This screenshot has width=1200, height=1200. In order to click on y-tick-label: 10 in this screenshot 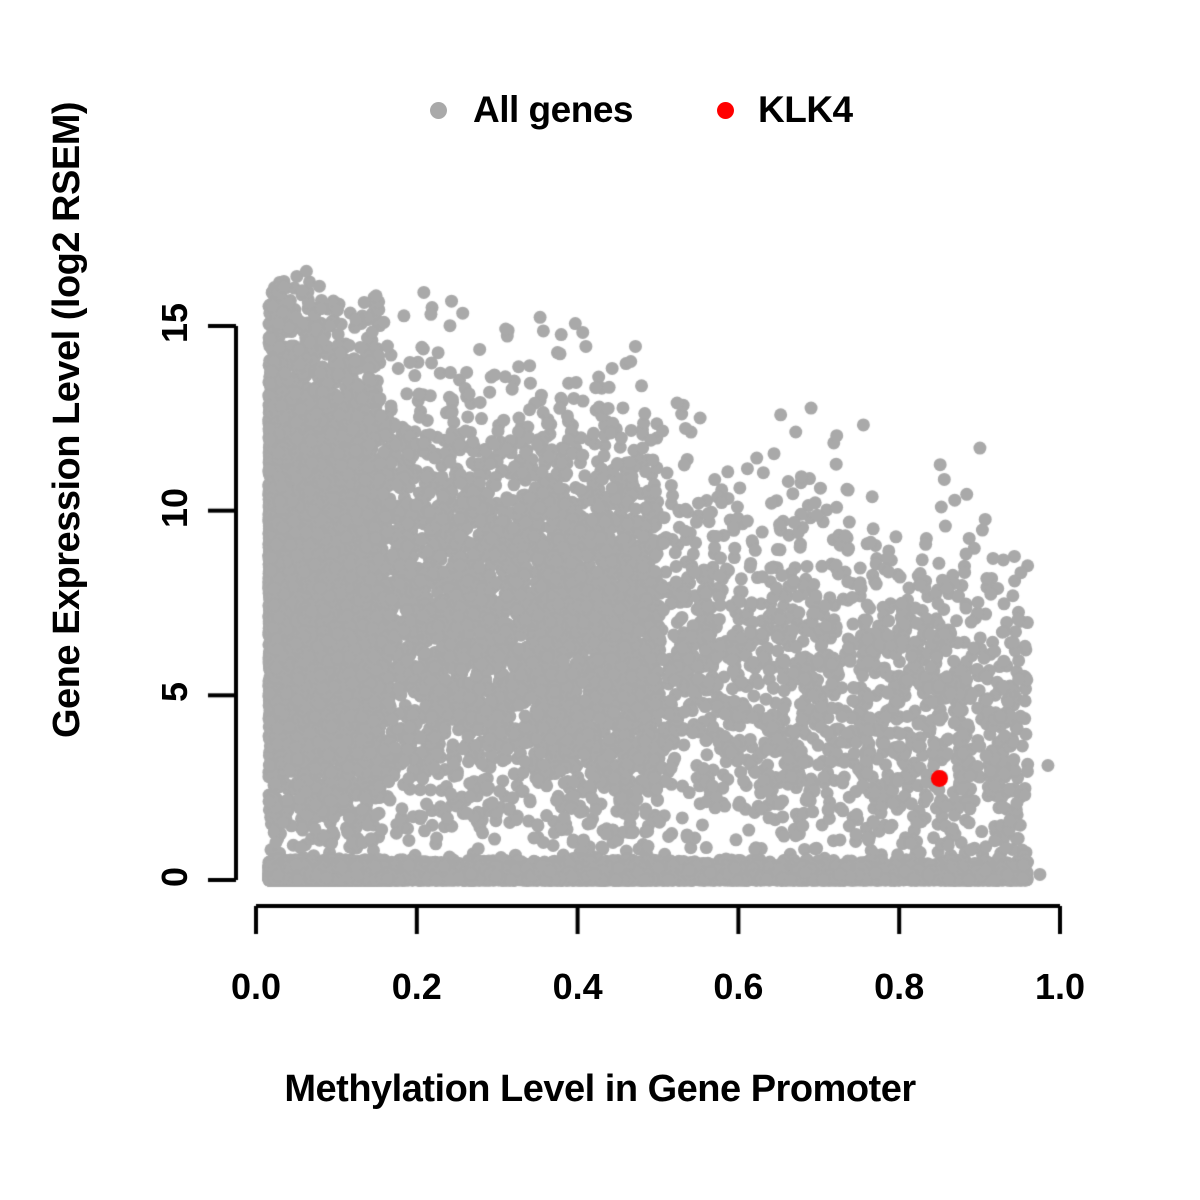, I will do `click(174, 507)`.